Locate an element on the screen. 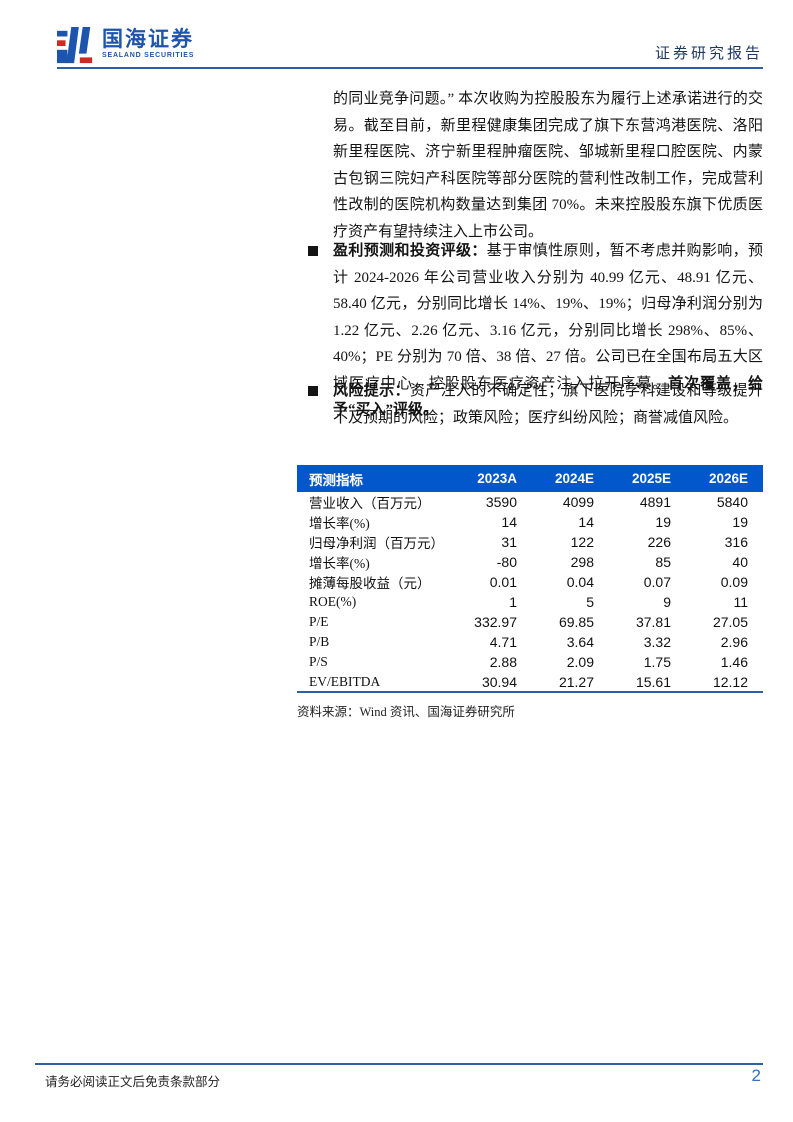 The height and width of the screenshot is (1122, 793). row-value: 316 is located at coordinates (736, 542).